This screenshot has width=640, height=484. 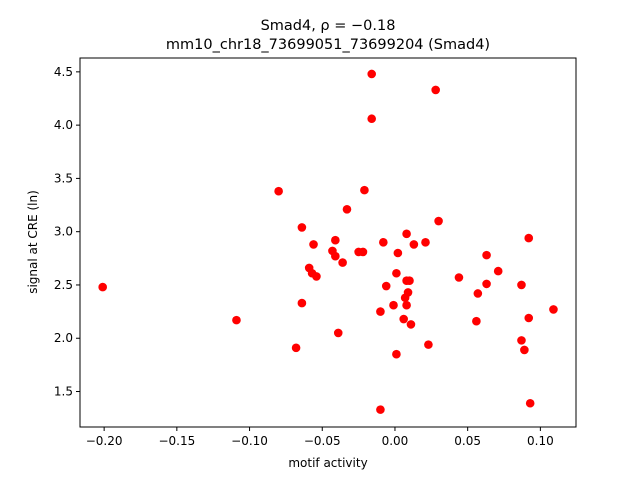 What do you see at coordinates (63, 285) in the screenshot?
I see `y-tick-label: 2.5` at bounding box center [63, 285].